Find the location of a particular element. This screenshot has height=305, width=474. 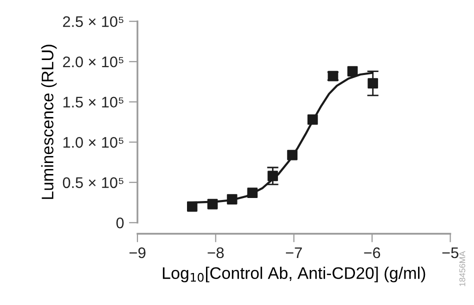

x-tick-label: −8 is located at coordinates (216, 252).